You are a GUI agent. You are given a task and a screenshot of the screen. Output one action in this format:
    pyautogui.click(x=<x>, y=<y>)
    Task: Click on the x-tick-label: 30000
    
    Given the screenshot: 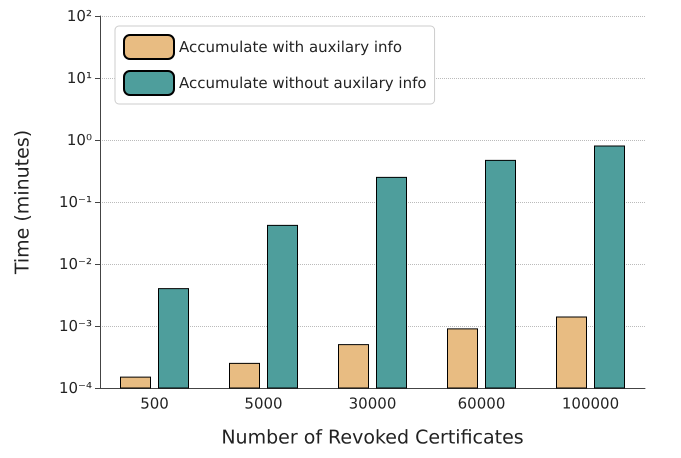 What is the action you would take?
    pyautogui.click(x=372, y=403)
    